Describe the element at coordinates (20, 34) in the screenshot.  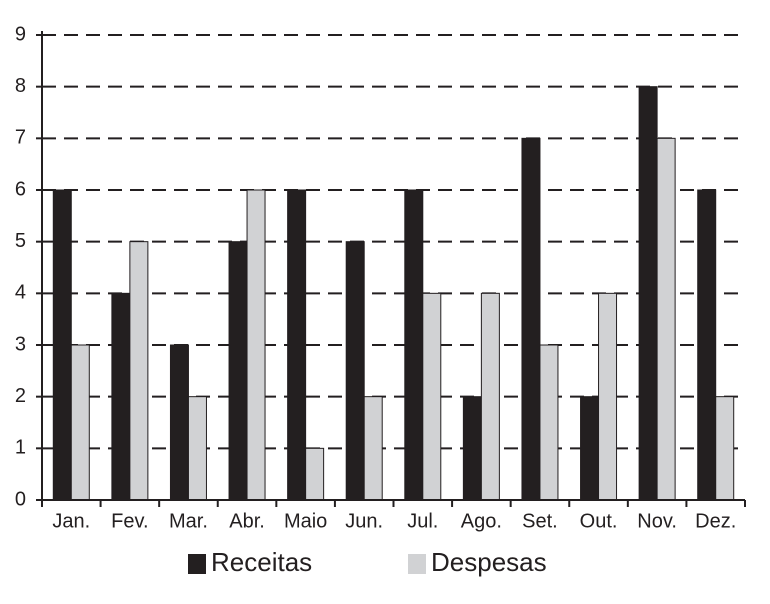
I see `y-tick-label: 9` at that location.